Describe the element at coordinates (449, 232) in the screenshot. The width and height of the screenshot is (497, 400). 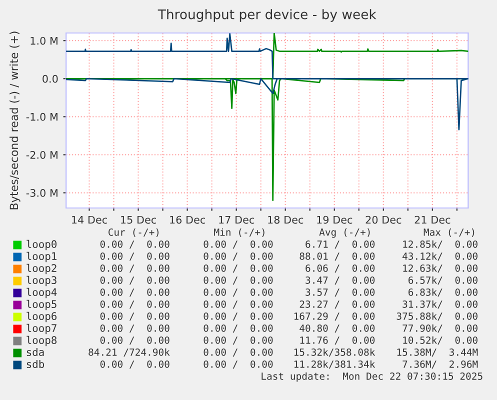
I see `text: Max (-/+)` at that location.